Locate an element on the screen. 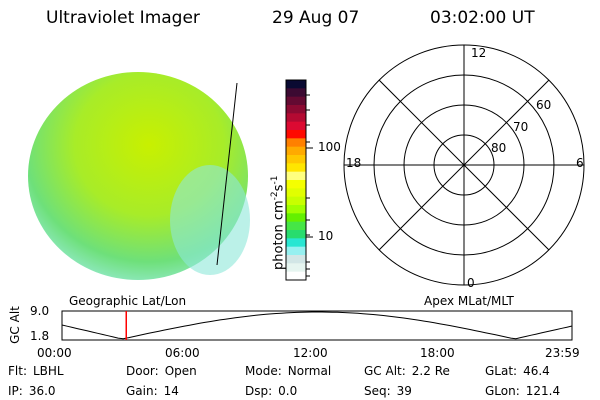  info-field: Gain: 14 is located at coordinates (152, 391).